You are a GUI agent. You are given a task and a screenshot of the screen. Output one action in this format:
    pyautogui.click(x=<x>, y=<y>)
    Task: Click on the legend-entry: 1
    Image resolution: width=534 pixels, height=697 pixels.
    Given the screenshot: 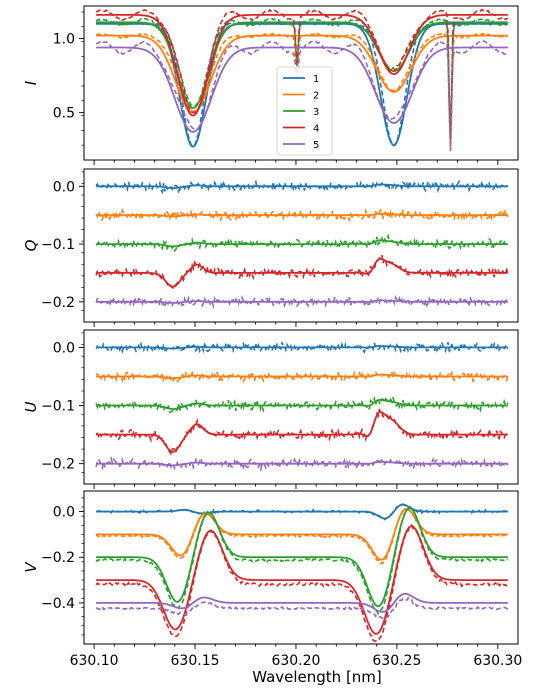 What is the action you would take?
    pyautogui.click(x=316, y=79)
    